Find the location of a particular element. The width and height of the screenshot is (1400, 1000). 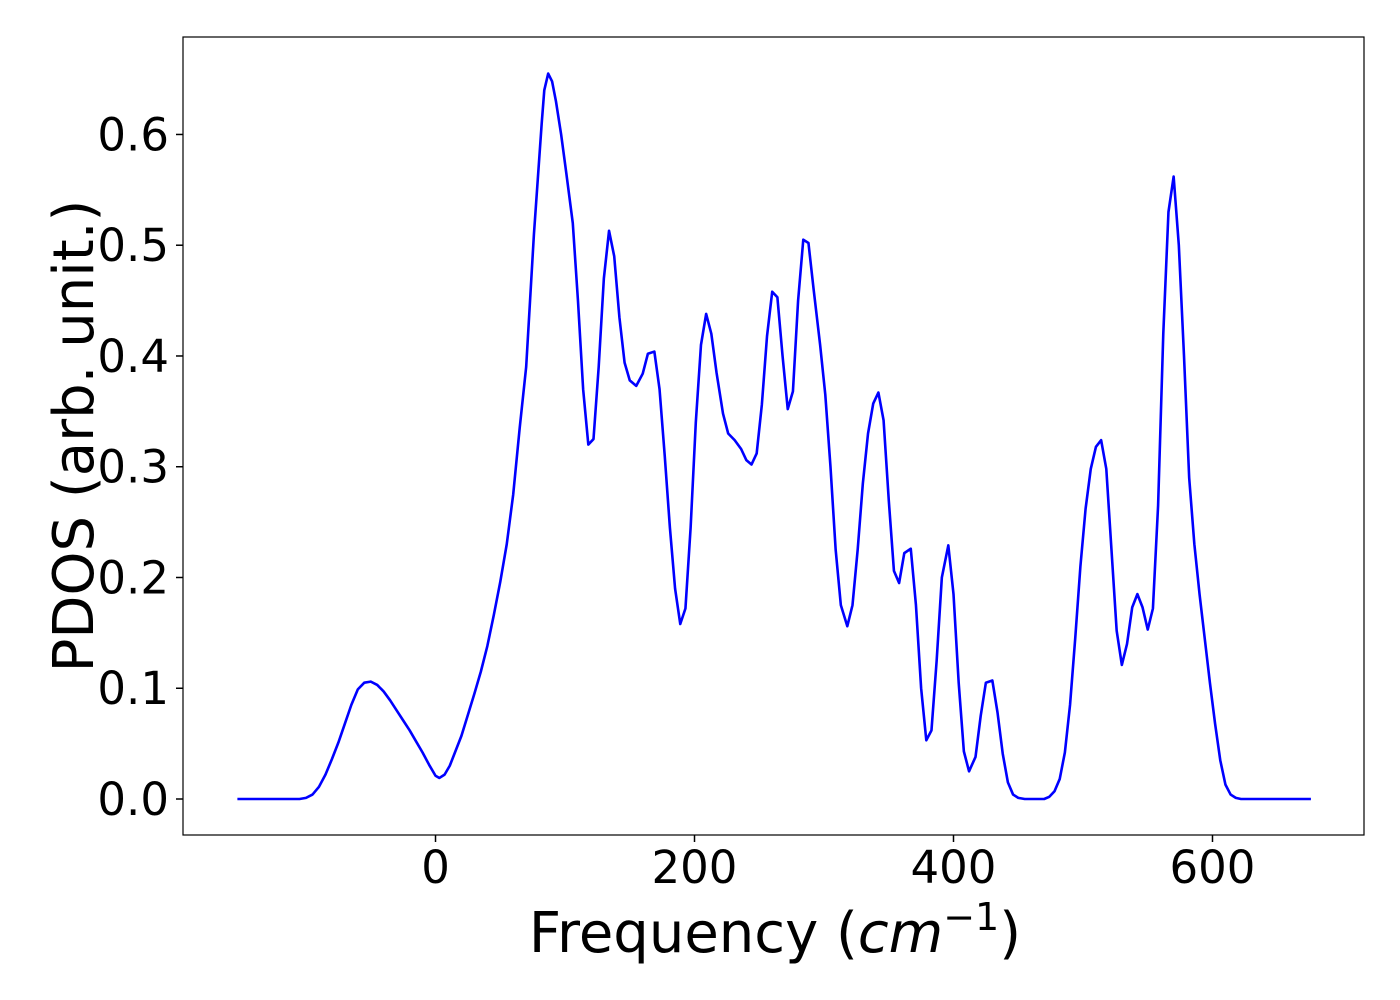

y-tick-label: 0.5 is located at coordinates (133, 245).